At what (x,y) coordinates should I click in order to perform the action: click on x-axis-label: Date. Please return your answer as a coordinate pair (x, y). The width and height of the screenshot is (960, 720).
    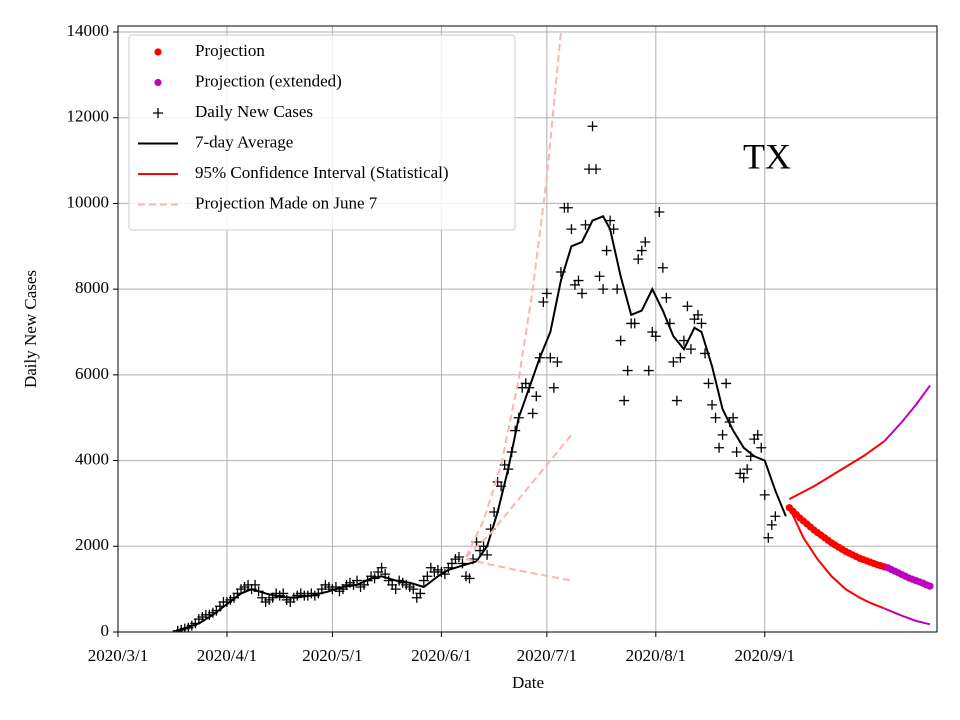
    Looking at the image, I should click on (528, 682).